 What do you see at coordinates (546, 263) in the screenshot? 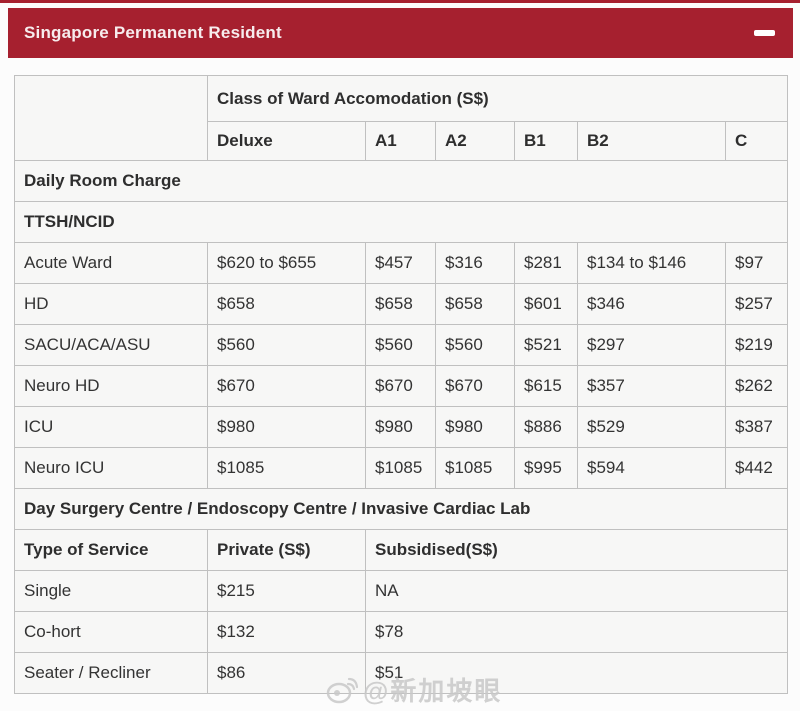
I see `cell-value: $281` at bounding box center [546, 263].